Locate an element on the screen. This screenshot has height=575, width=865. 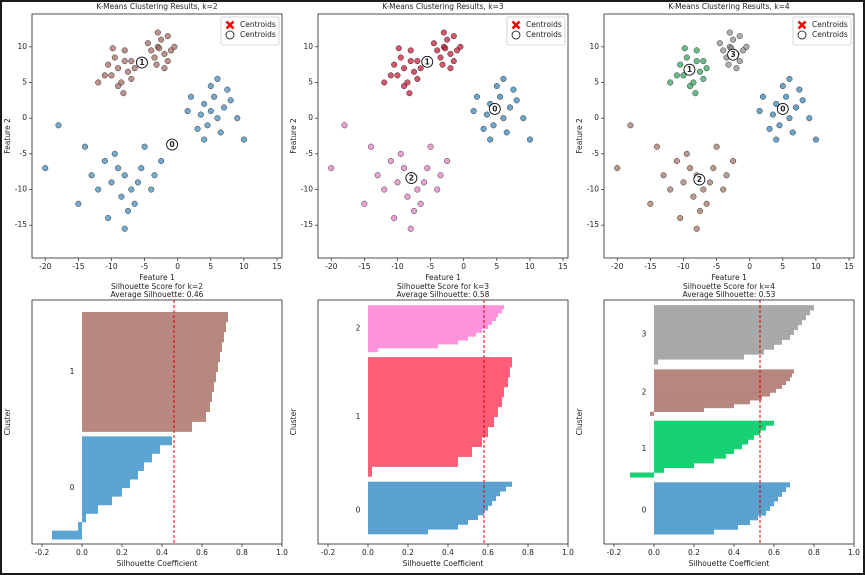
chart-subtitle: Average Silhouette: 0.58 is located at coordinates (443, 294).